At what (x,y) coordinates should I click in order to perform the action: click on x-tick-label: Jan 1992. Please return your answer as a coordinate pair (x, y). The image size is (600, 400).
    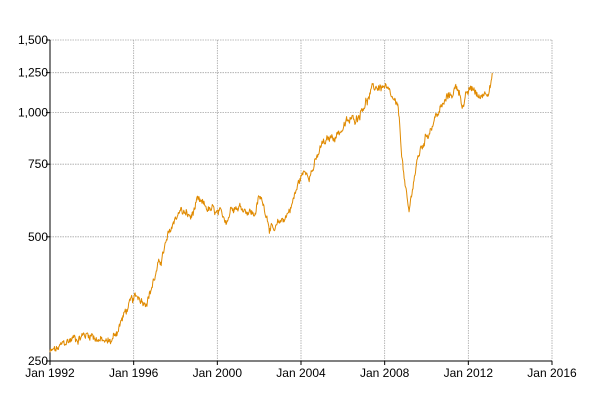
    Looking at the image, I should click on (50, 373).